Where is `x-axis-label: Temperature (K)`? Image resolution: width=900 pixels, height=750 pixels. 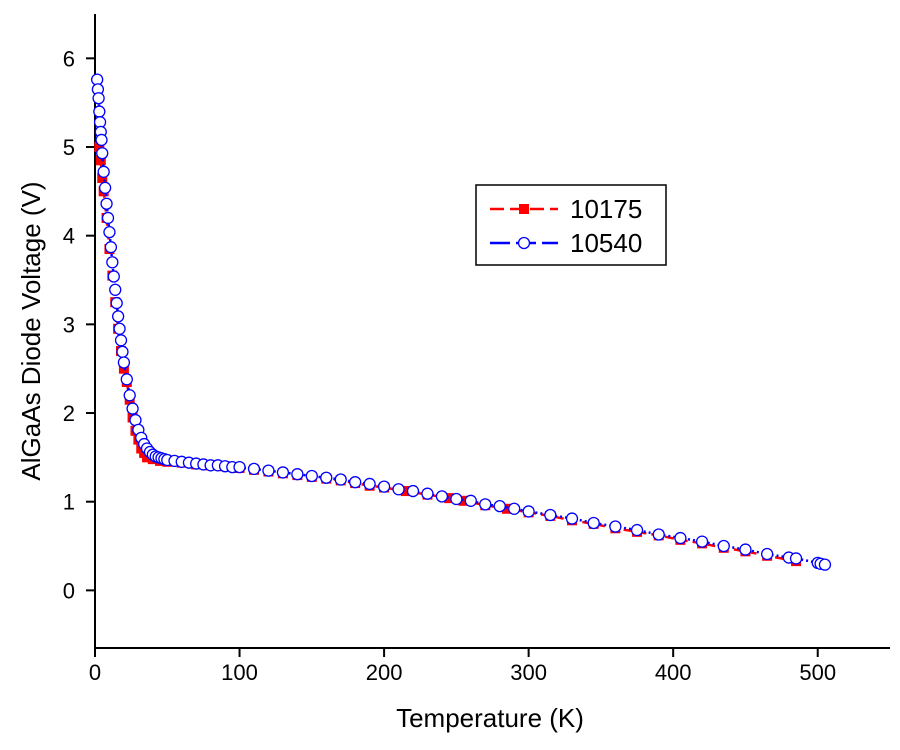 x-axis-label: Temperature (K) is located at coordinates (490, 718).